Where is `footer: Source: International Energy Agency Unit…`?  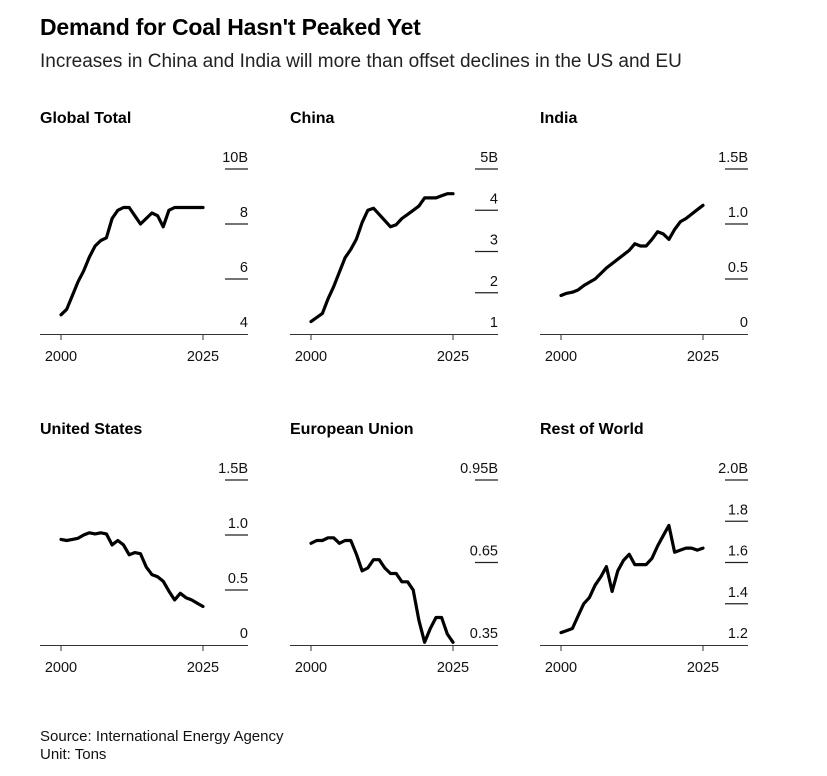
footer: Source: International Energy Agency Unit… is located at coordinates (162, 746).